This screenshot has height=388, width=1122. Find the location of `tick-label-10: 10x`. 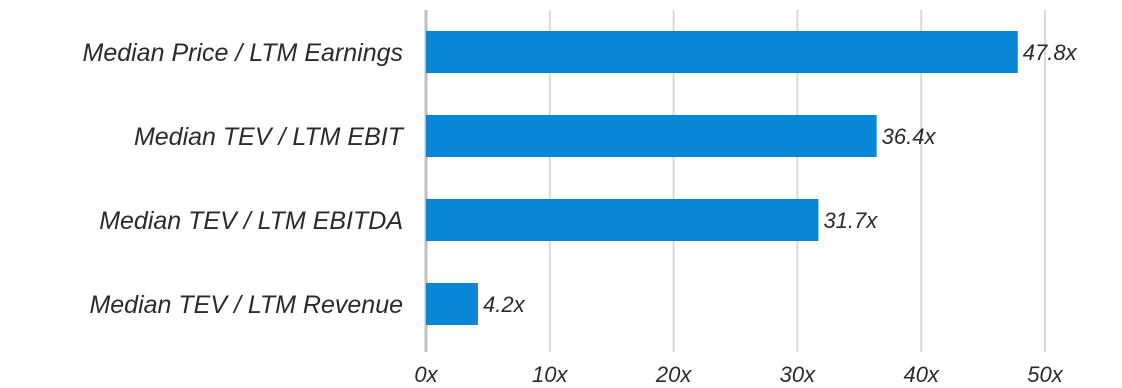

tick-label-10: 10x is located at coordinates (550, 374).